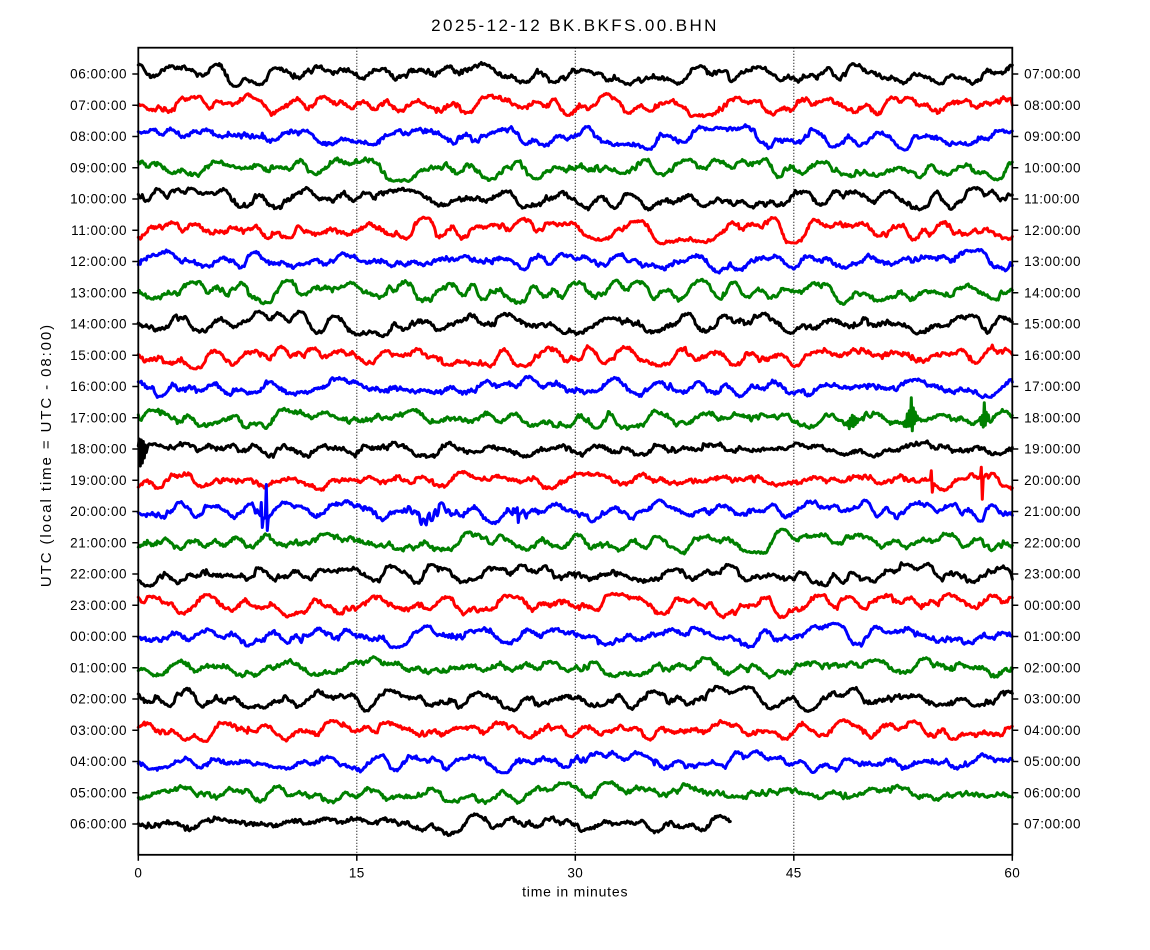  What do you see at coordinates (575, 25) in the screenshot?
I see `svg-text: 2025-12-12 BK.BKFS.00.BHN` at bounding box center [575, 25].